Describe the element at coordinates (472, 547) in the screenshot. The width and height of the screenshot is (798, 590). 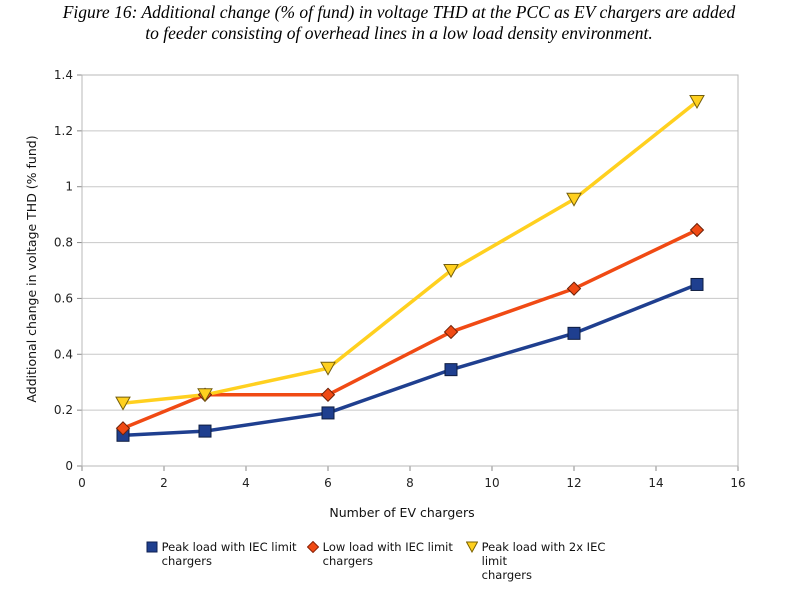
I see `legend-marker-triangle` at that location.